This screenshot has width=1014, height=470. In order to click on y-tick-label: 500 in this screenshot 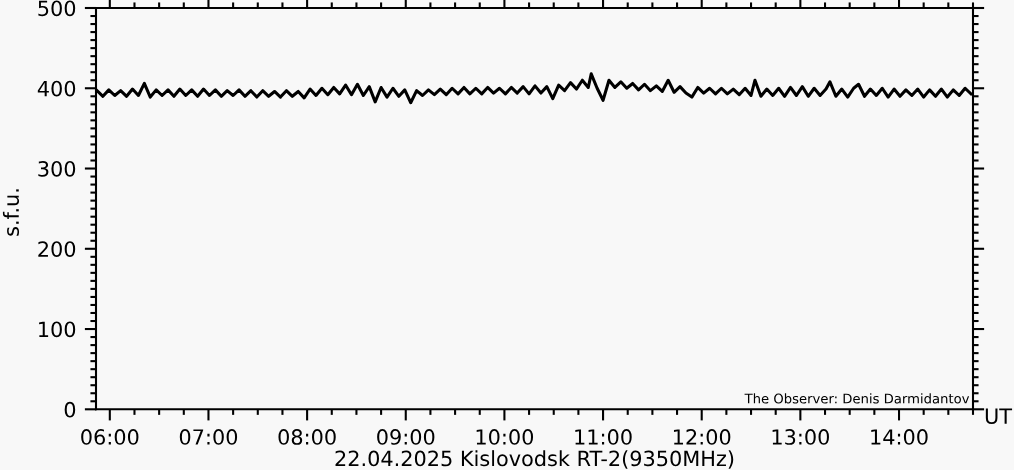, I will do `click(57, 8)`.